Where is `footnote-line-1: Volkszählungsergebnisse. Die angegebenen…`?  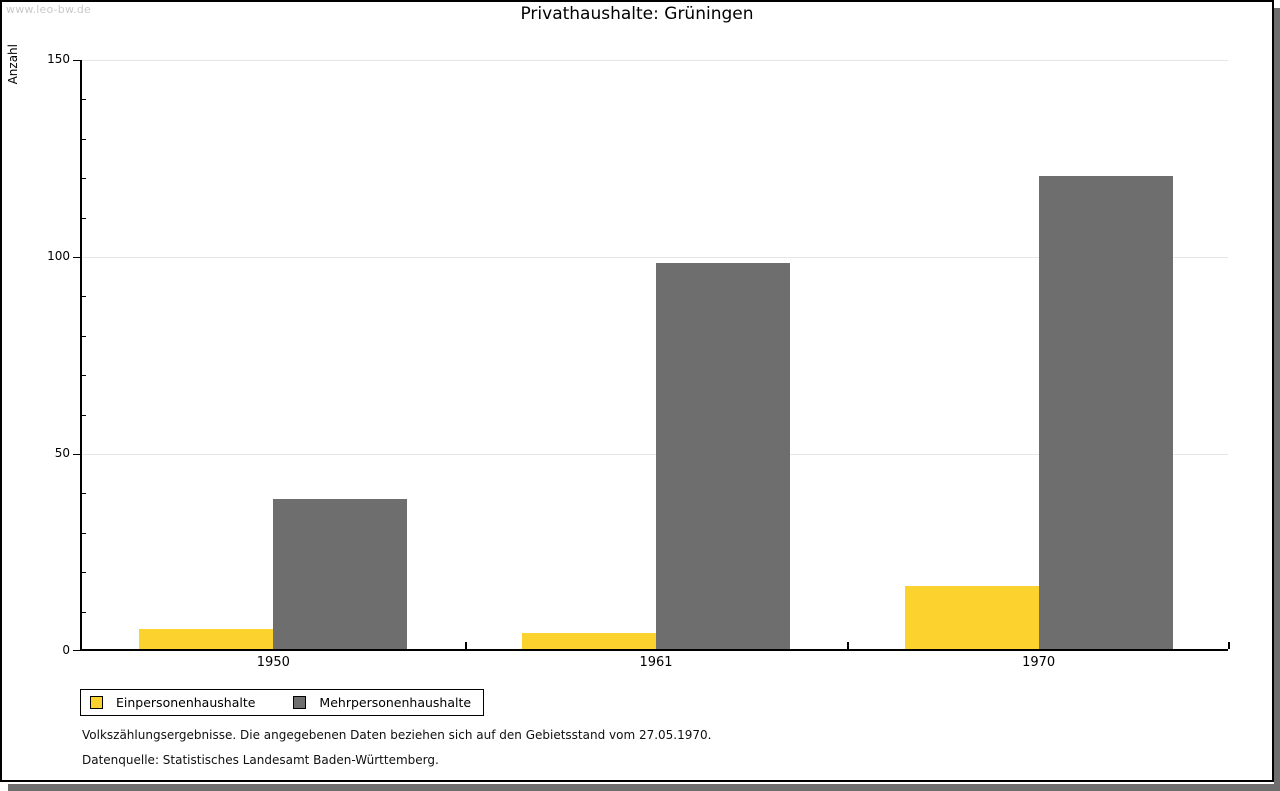 footnote-line-1: Volkszählungsergebnisse. Die angegebenen… is located at coordinates (397, 735).